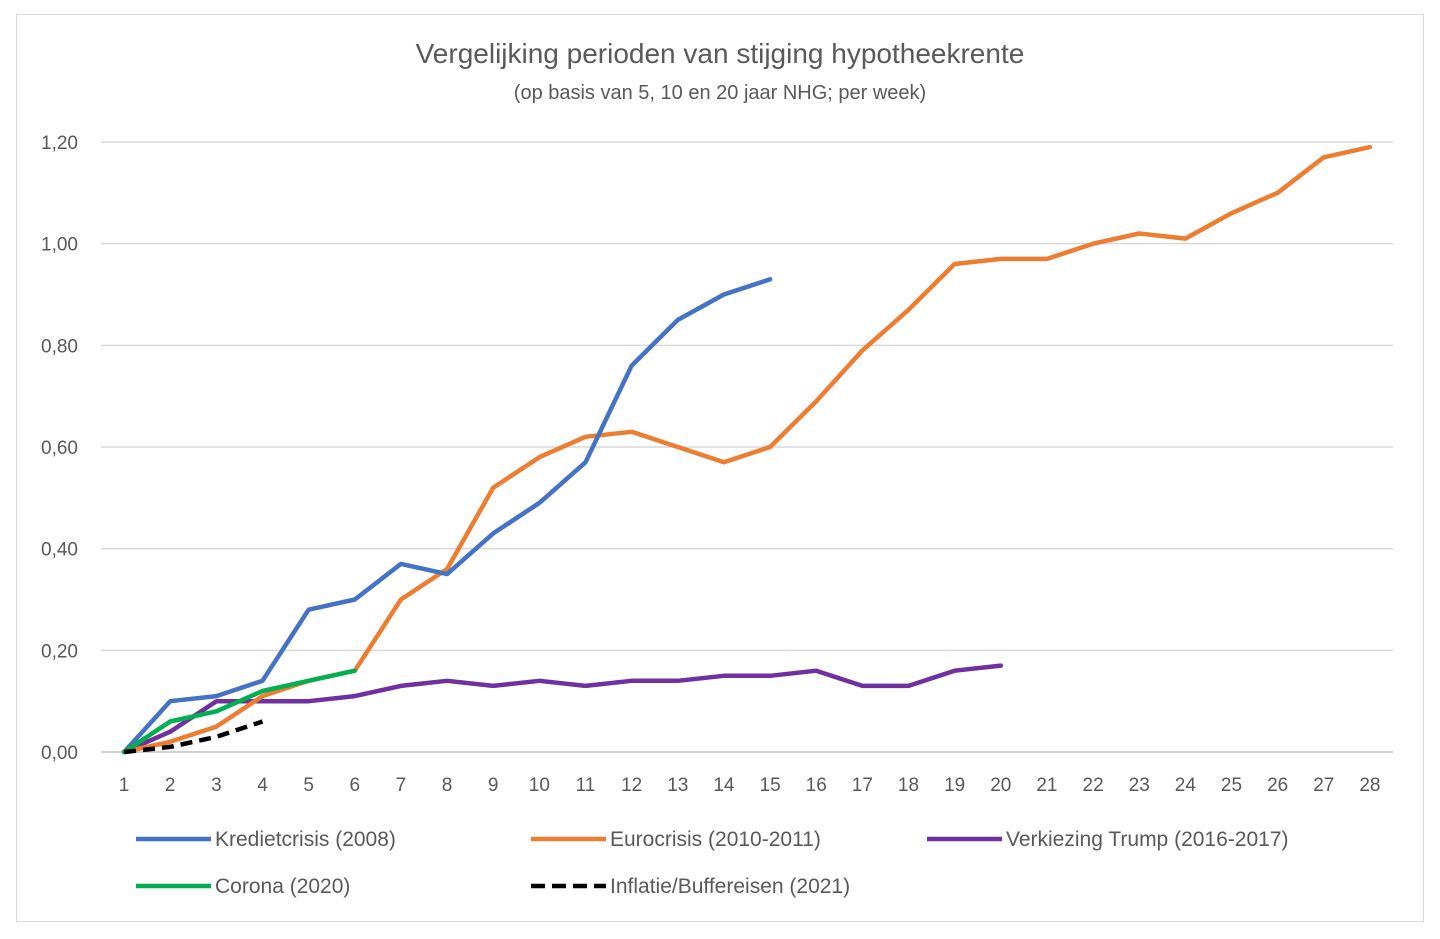 The width and height of the screenshot is (1440, 939). I want to click on x-tick-label: 12, so click(631, 785).